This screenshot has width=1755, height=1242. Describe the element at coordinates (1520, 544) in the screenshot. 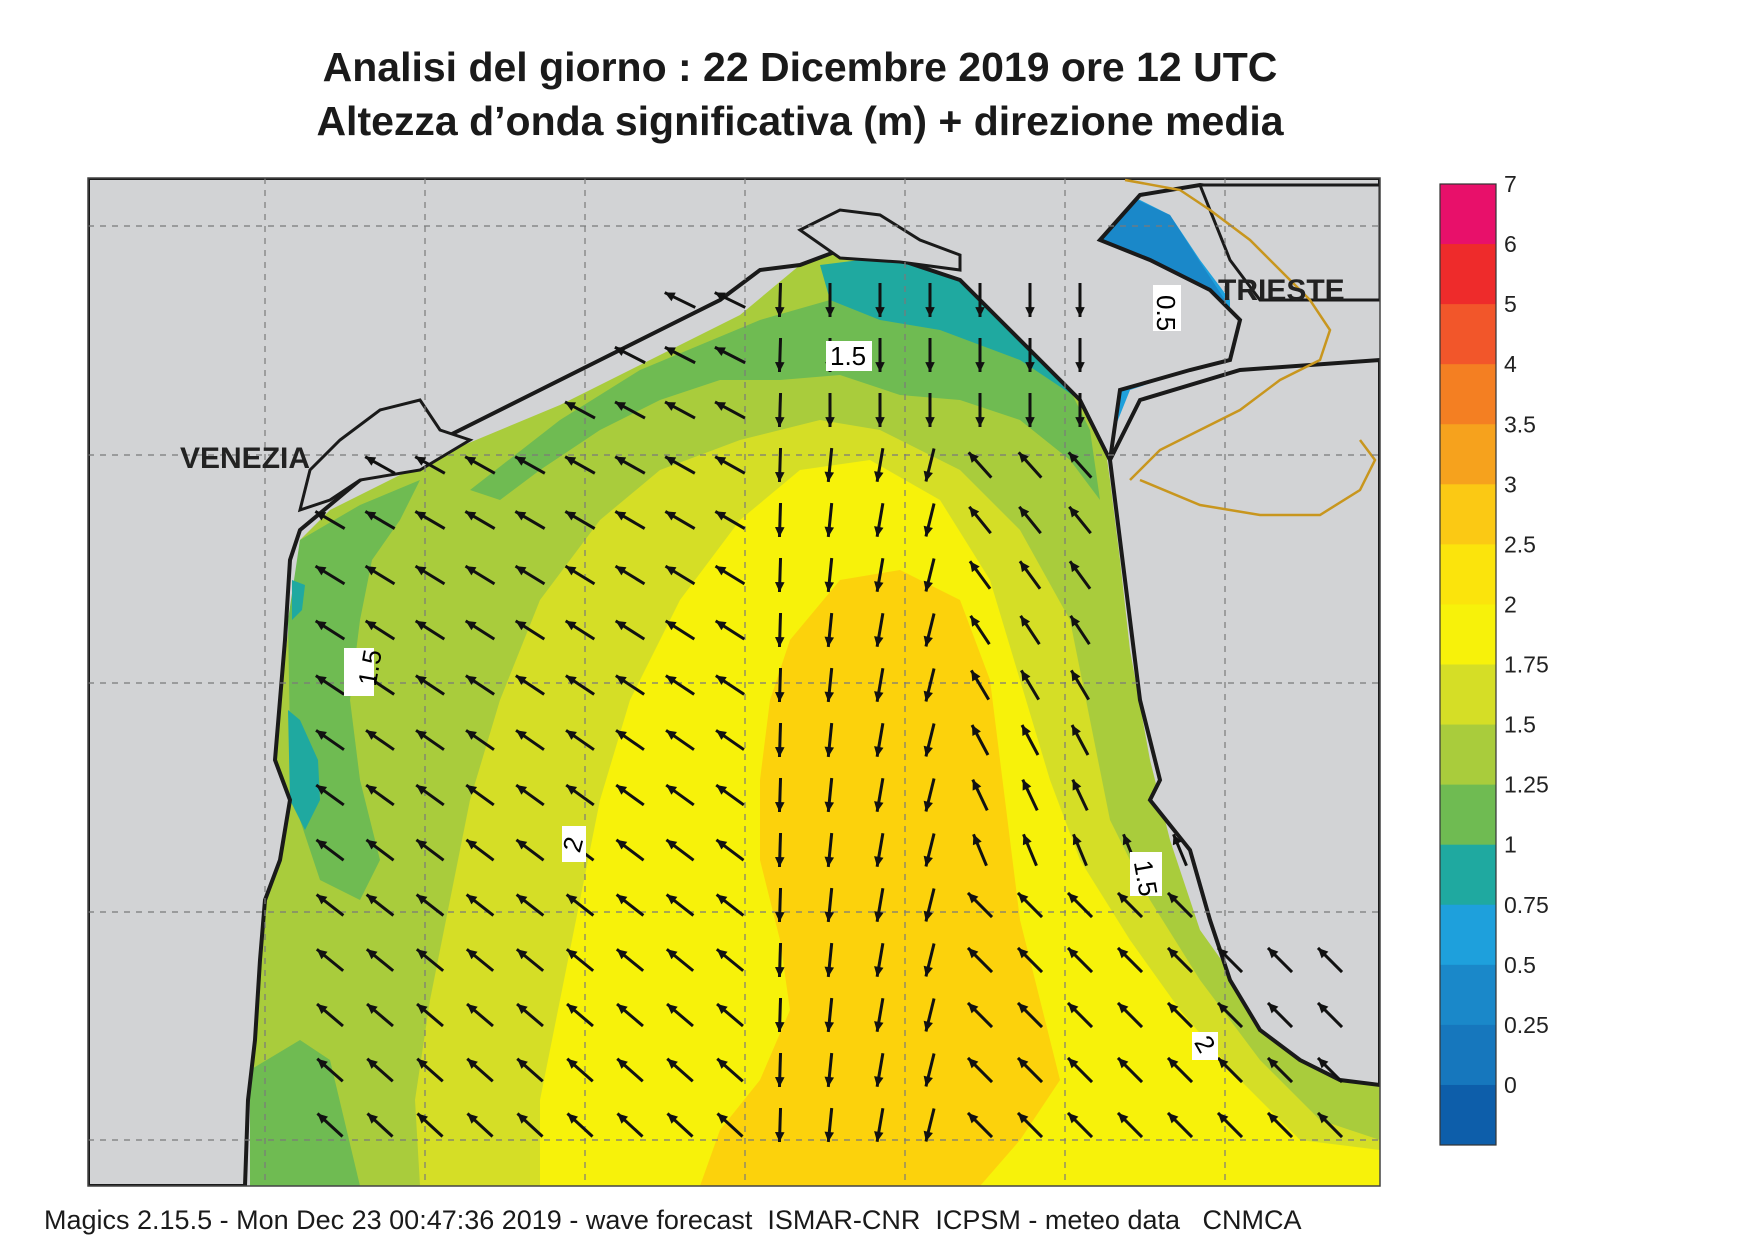

I see `colorbar-tick-label: 2.5` at that location.